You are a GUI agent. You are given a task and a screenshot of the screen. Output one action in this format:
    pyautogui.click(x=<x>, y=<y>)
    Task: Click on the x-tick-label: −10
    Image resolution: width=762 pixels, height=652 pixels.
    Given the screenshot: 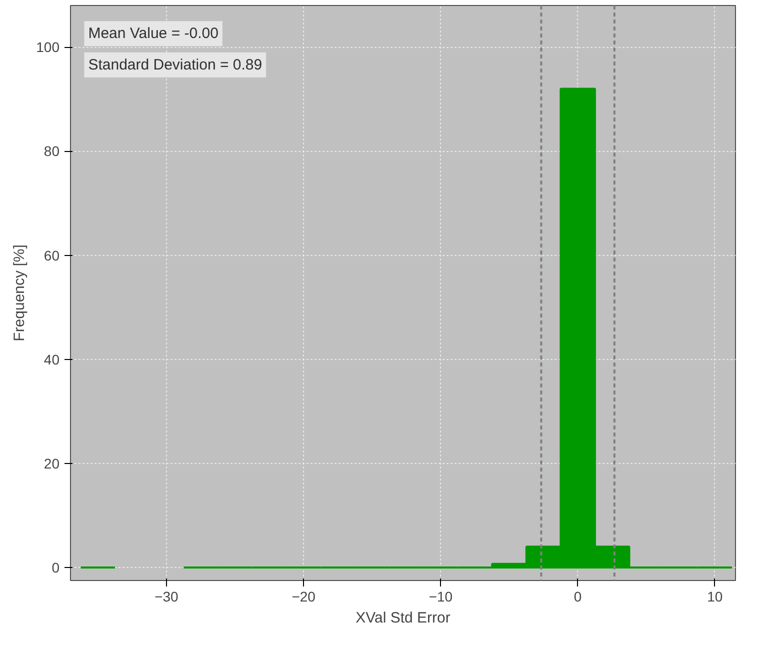 What is the action you would take?
    pyautogui.click(x=440, y=596)
    